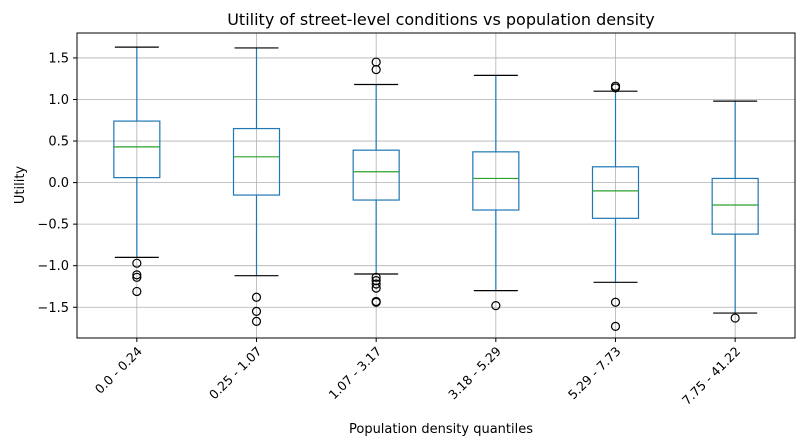 Image resolution: width=796 pixels, height=439 pixels. What do you see at coordinates (53, 225) in the screenshot?
I see `y-tick-label: −0.5` at bounding box center [53, 225].